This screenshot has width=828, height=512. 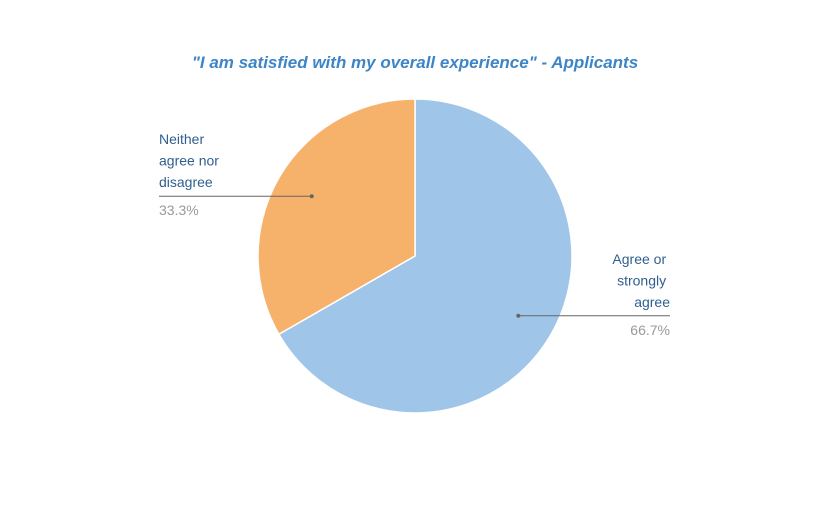 I want to click on slice-value-label: 33.3%, so click(x=179, y=210).